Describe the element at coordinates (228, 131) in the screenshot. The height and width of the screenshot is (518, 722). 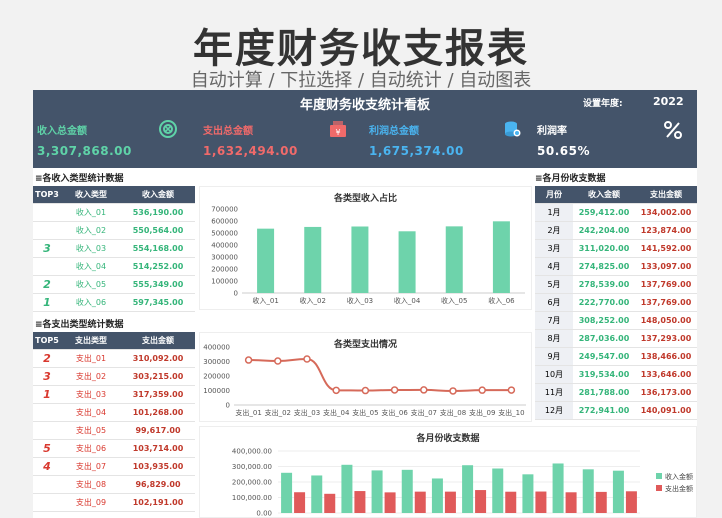
I see `kpi-expense-label: 支出总金额` at that location.